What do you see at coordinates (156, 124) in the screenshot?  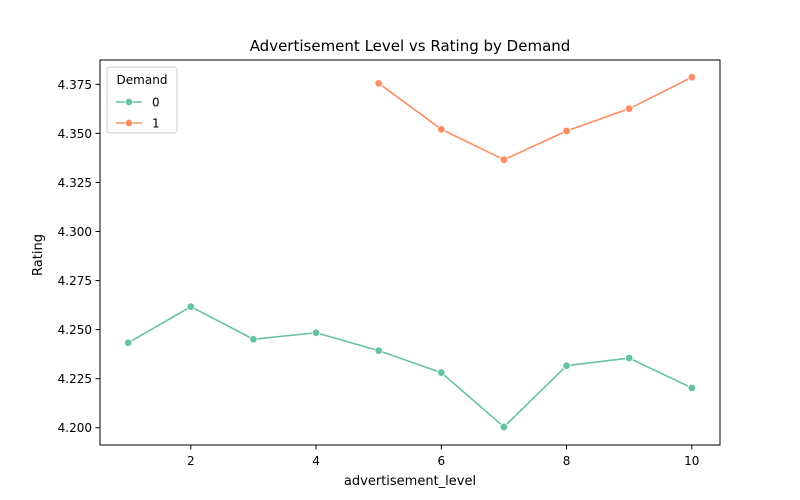 I see `legend-label: 1` at bounding box center [156, 124].